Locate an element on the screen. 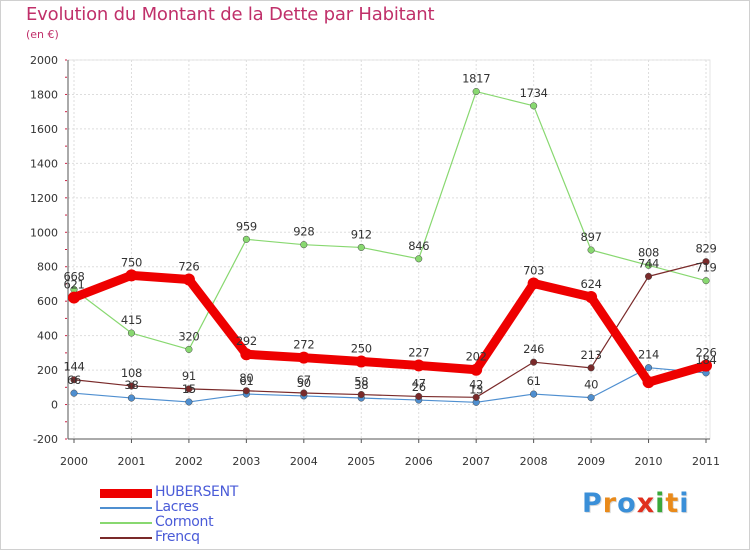  data-label: 226 is located at coordinates (705, 353).